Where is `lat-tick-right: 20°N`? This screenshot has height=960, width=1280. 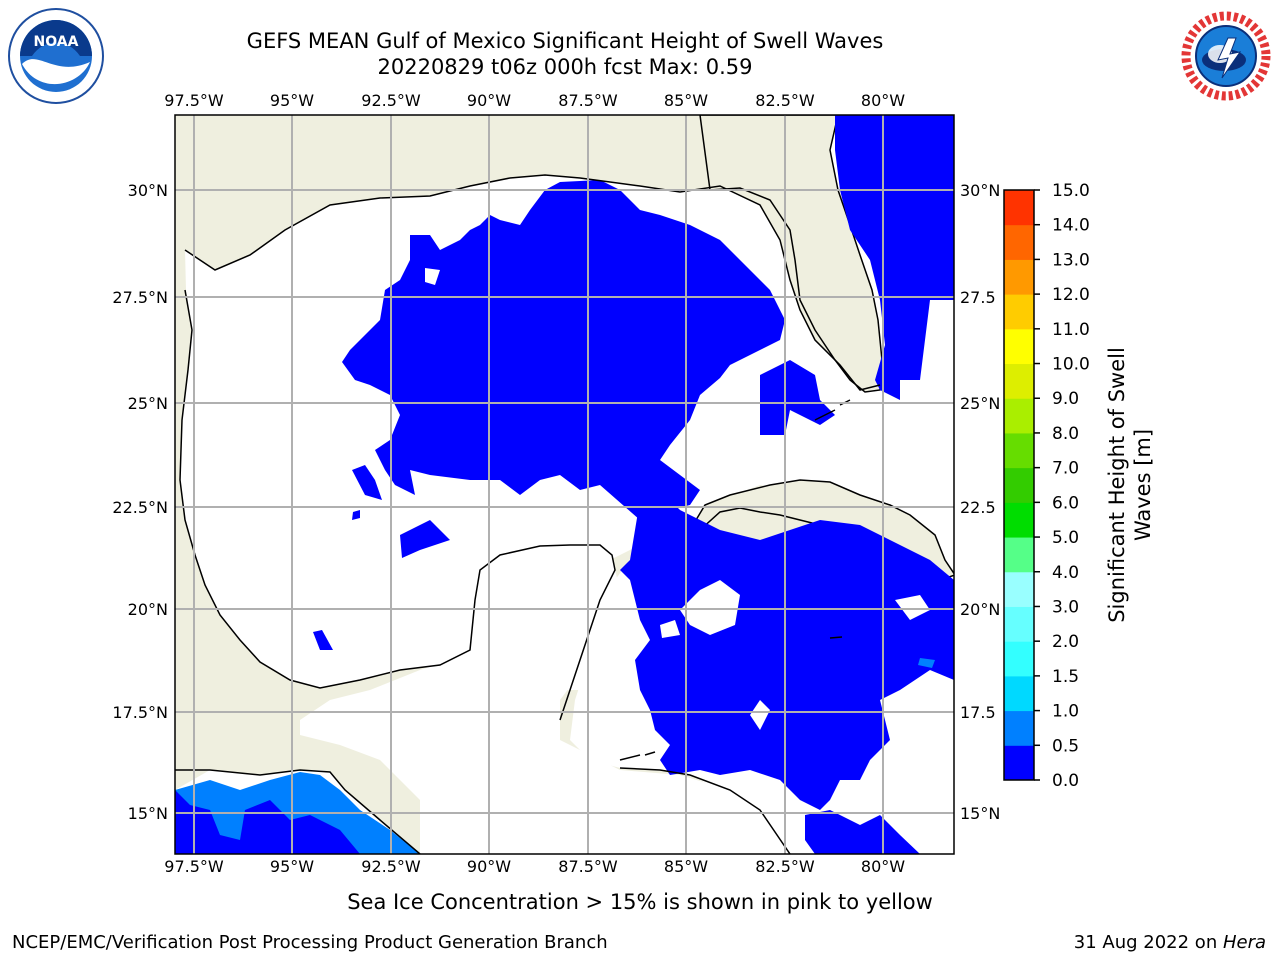 lat-tick-right: 20°N is located at coordinates (980, 609).